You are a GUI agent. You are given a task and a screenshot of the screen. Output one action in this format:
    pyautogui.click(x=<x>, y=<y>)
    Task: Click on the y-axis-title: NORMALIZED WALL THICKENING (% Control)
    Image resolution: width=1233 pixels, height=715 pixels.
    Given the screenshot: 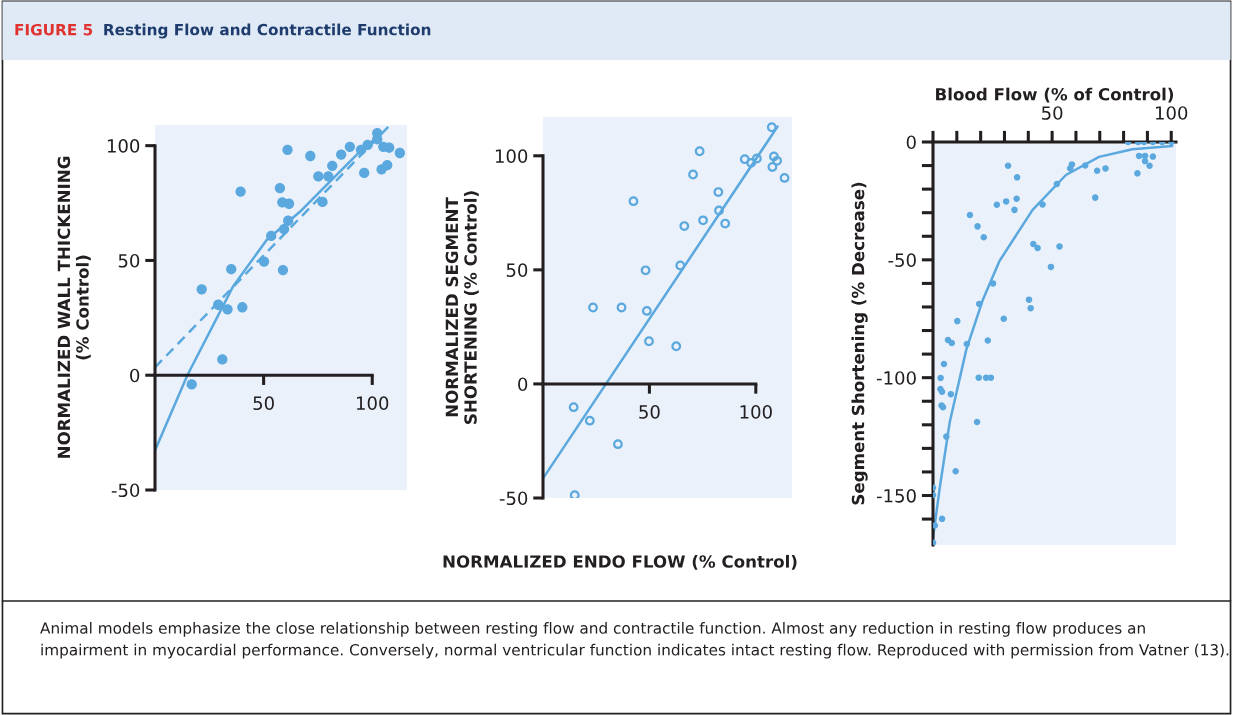 What is the action you would take?
    pyautogui.click(x=74, y=307)
    